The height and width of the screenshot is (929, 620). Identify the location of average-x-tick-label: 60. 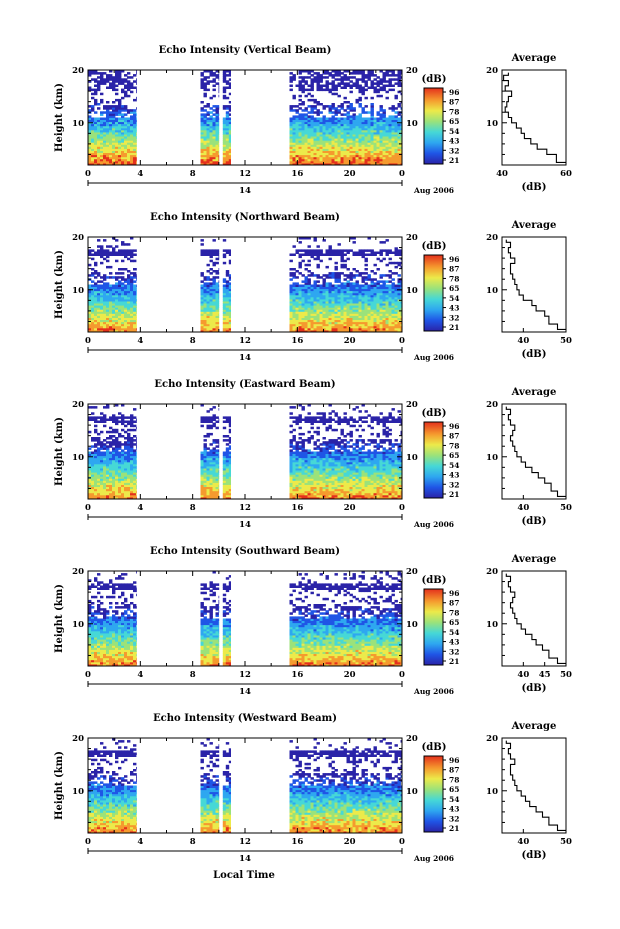
(566, 174).